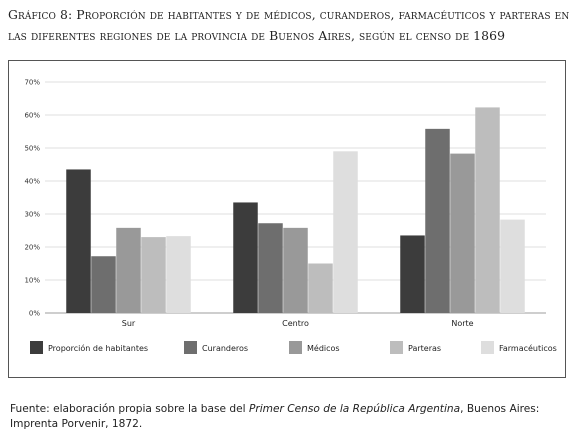 This screenshot has height=436, width=580. Describe the element at coordinates (354, 409) in the screenshot. I see `source-work: Primer Censo de la República Argentina` at that location.